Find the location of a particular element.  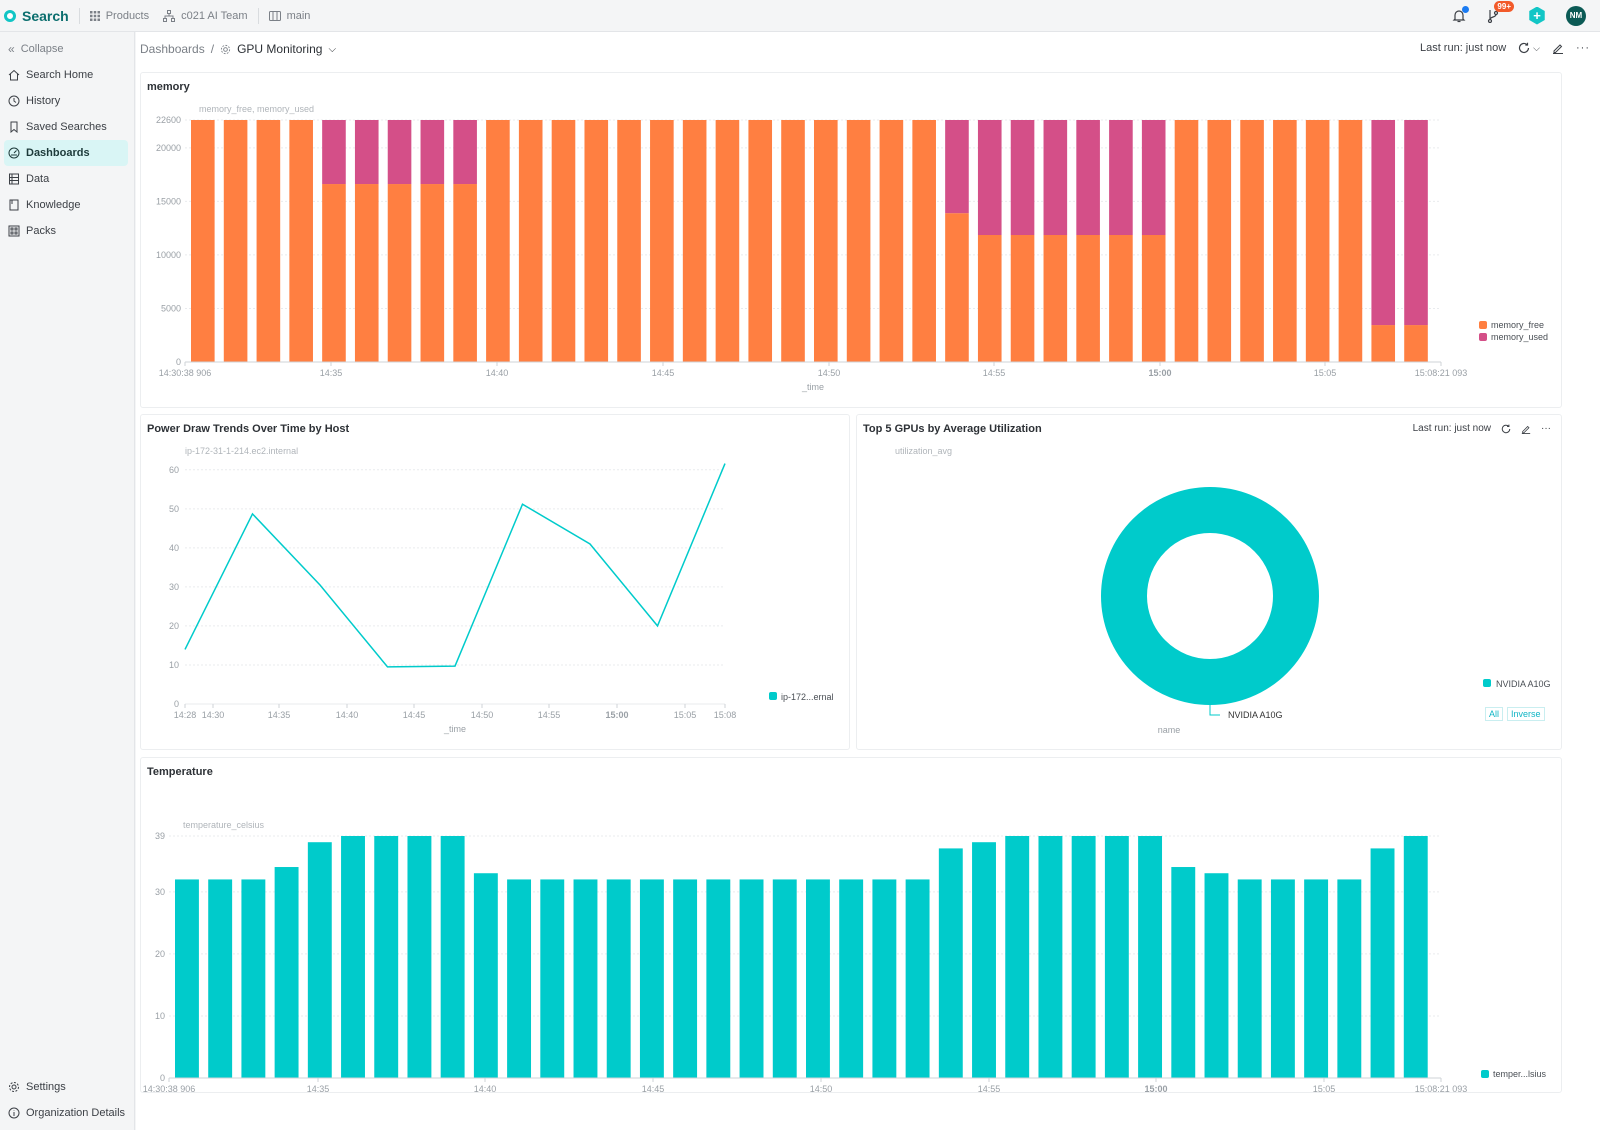

donut-slice is located at coordinates (1210, 596).